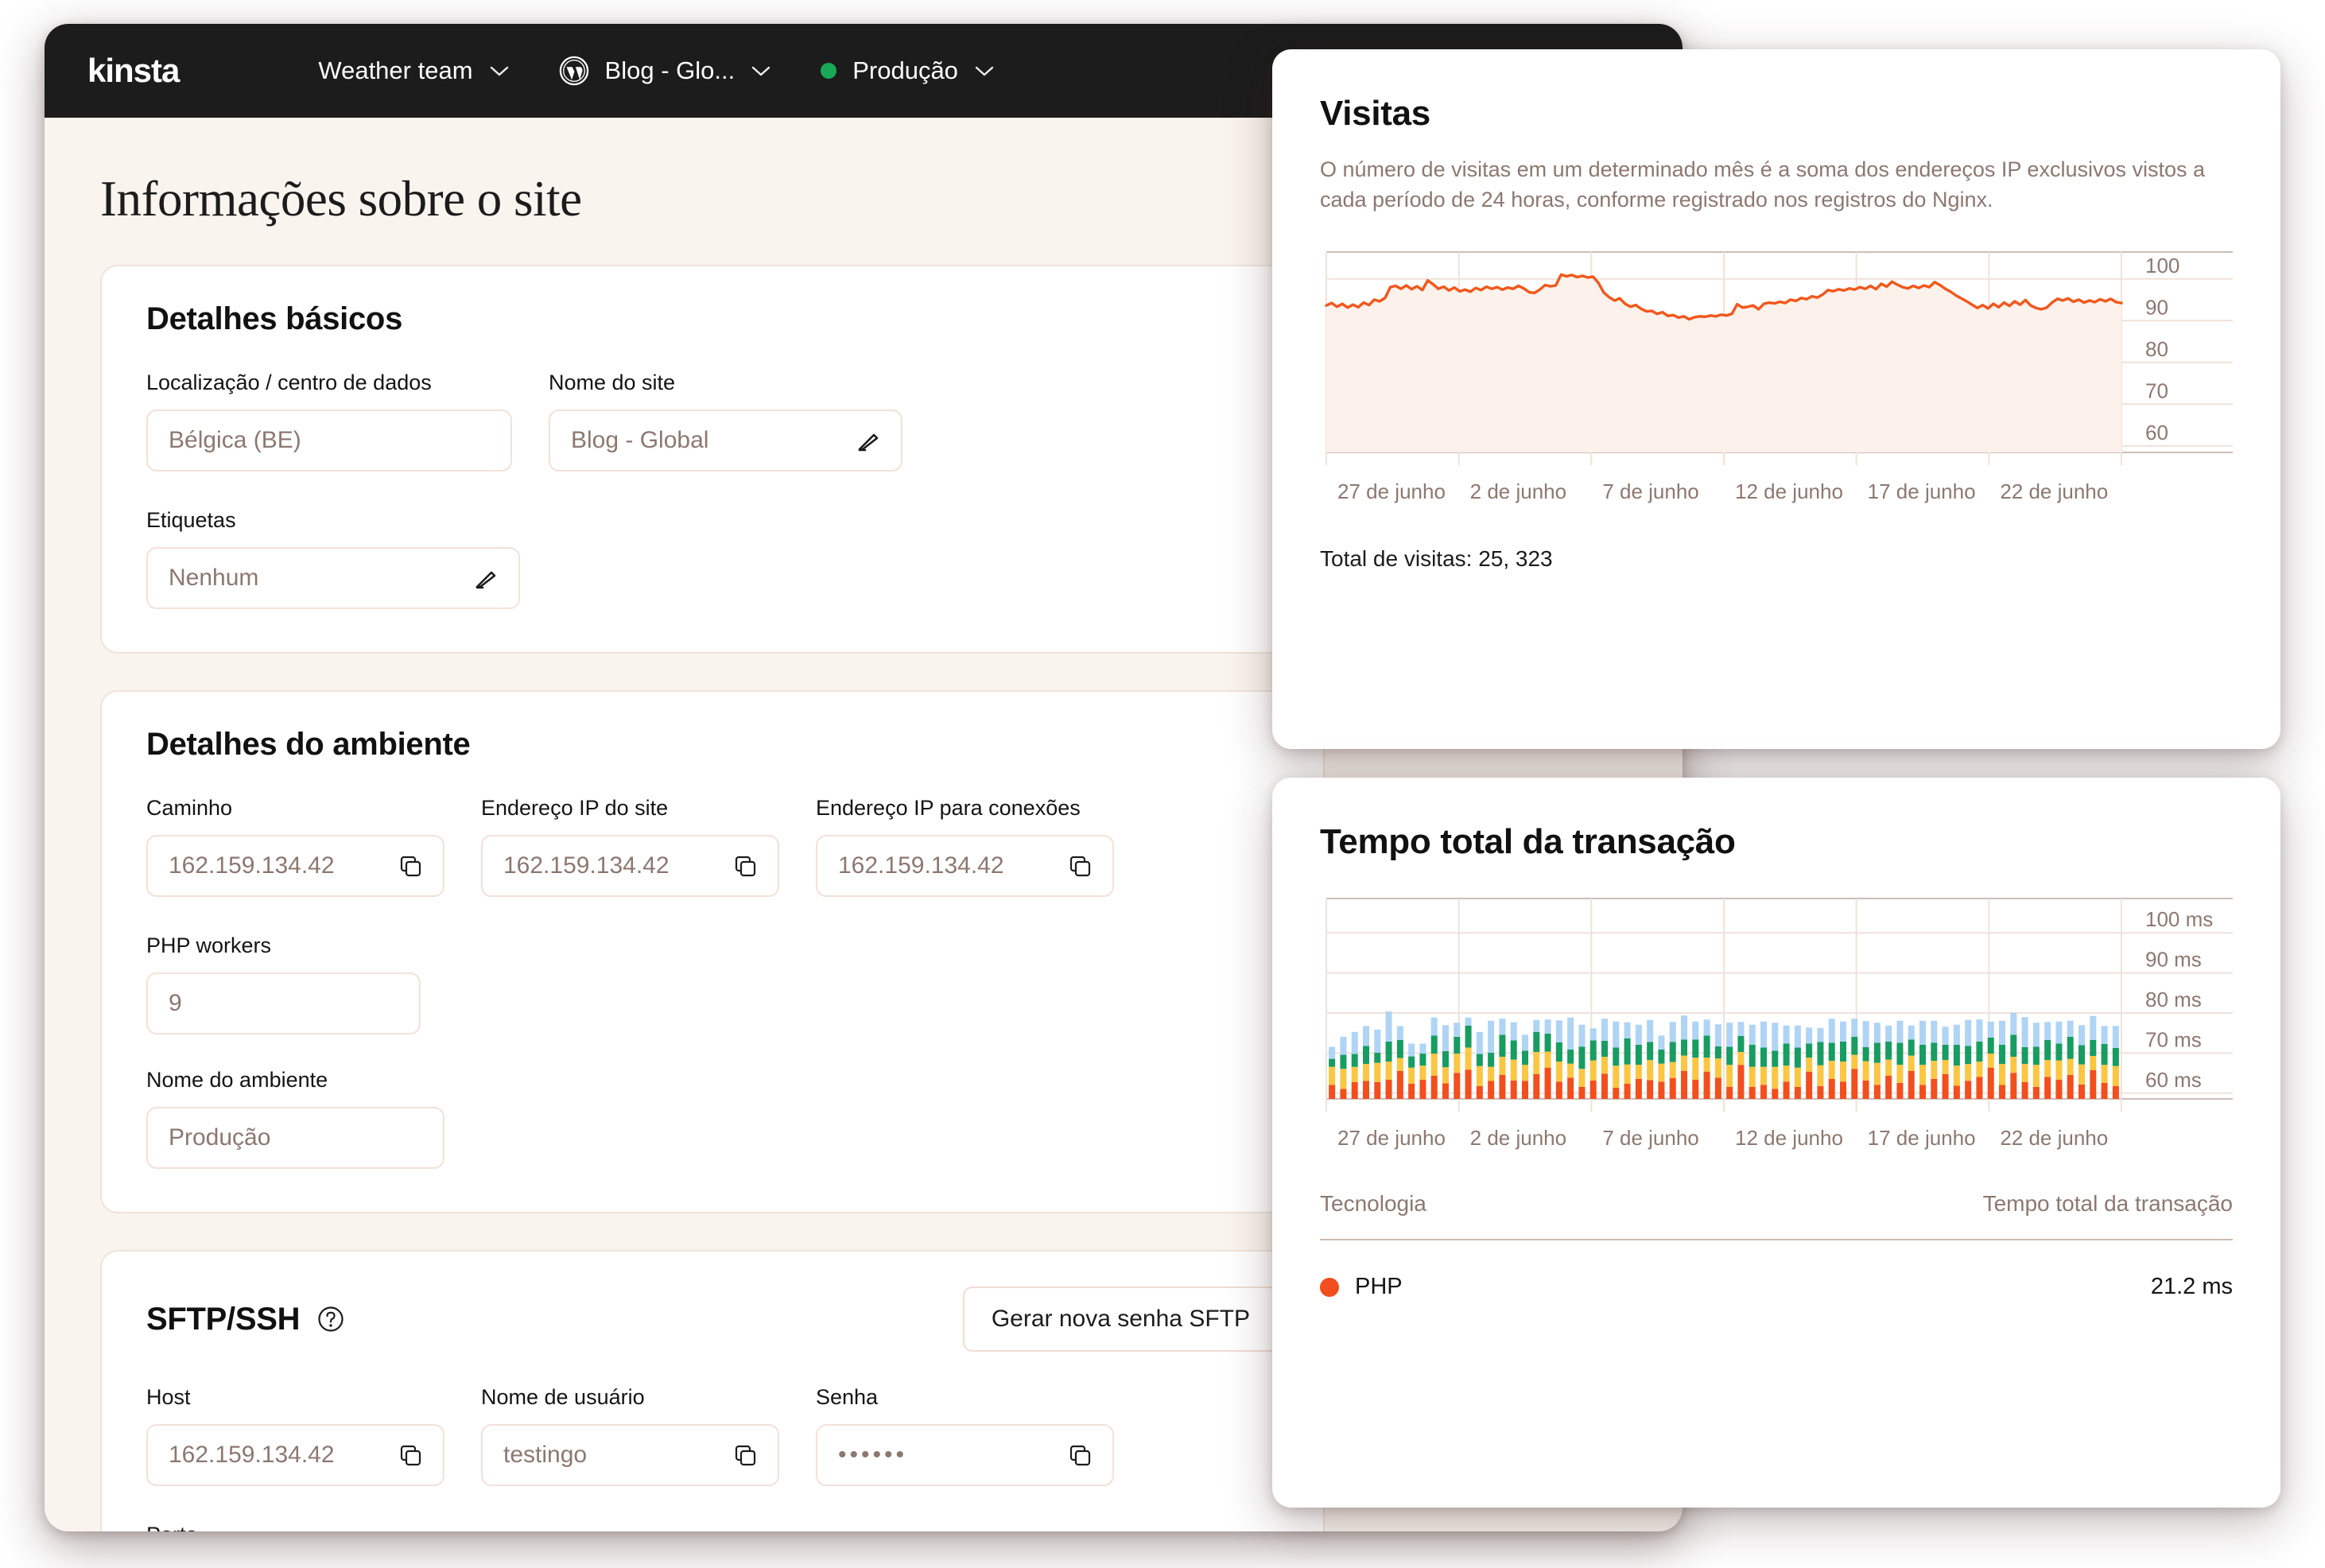 The width and height of the screenshot is (2325, 1568). I want to click on svg-text: 60 ms, so click(2173, 1080).